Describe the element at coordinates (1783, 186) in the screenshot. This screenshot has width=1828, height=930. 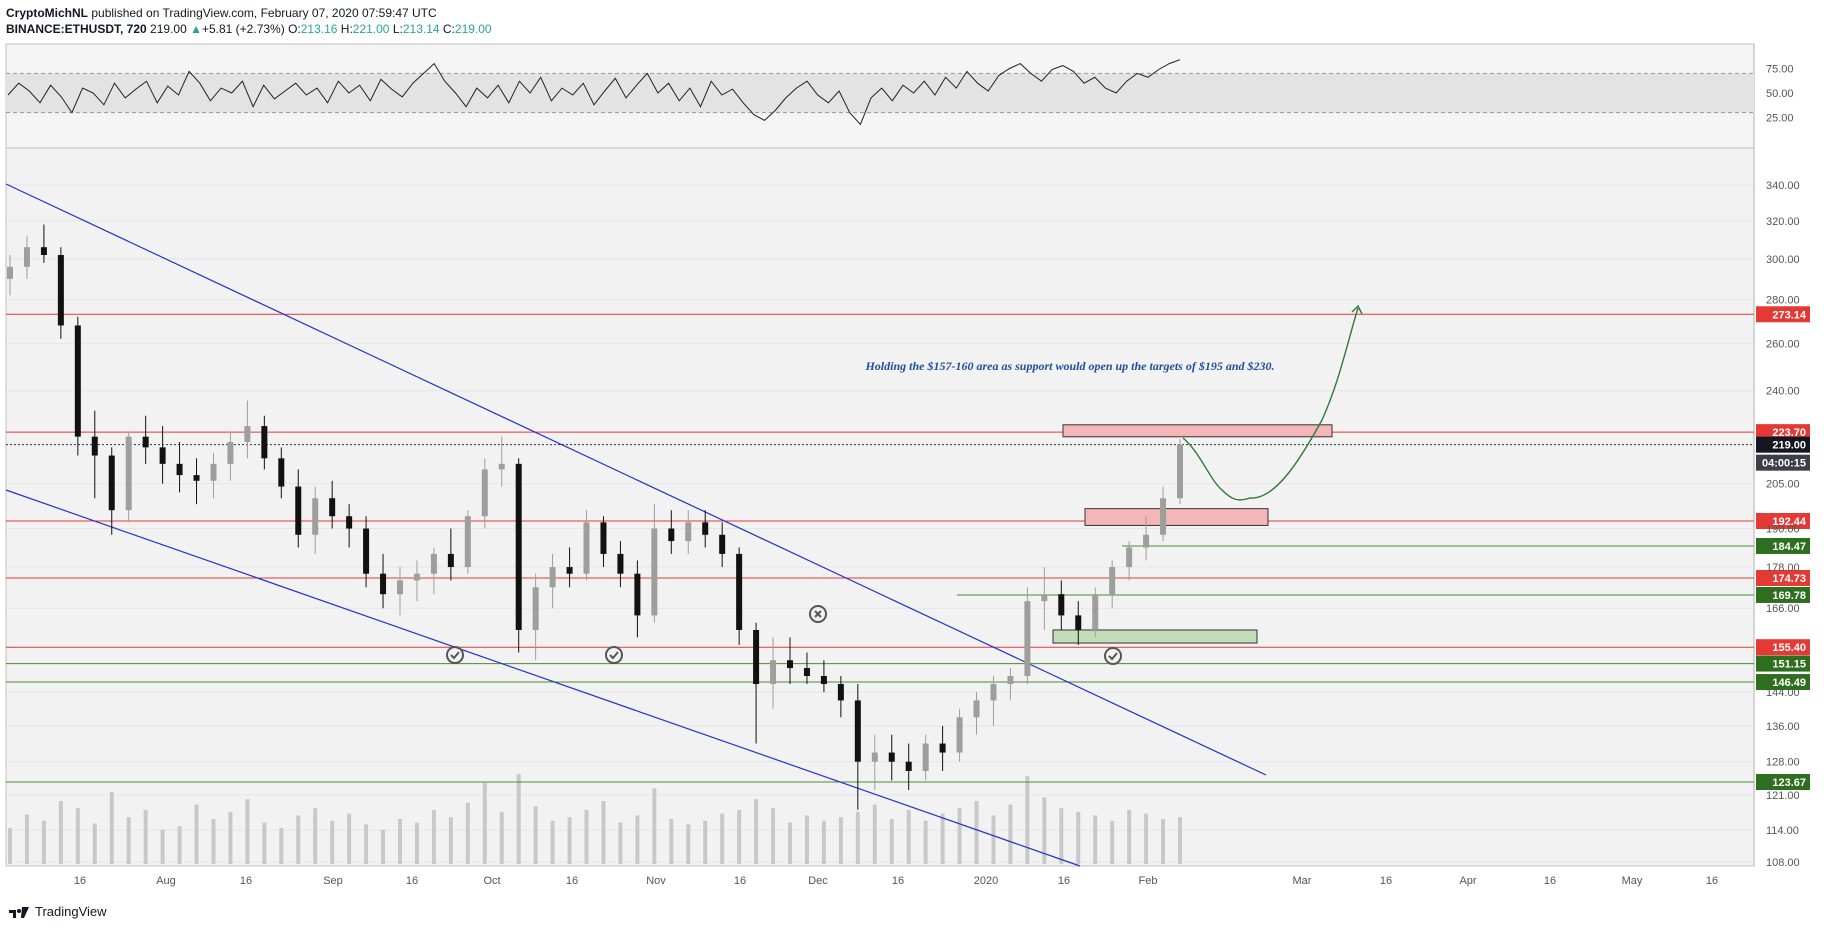
I see `price-tick-label: 340.00` at that location.